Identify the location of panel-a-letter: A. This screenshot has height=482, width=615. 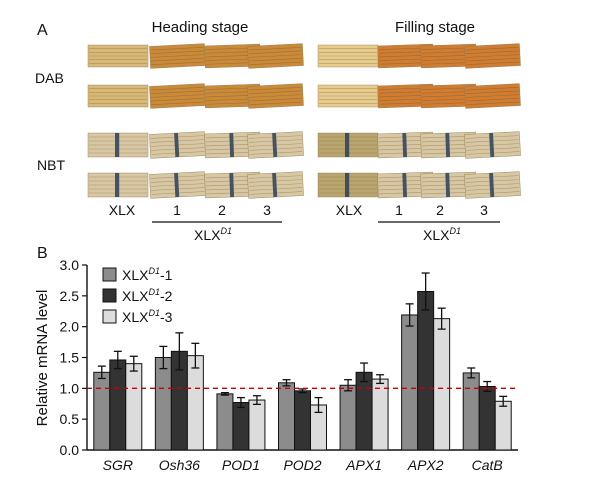
(42, 30).